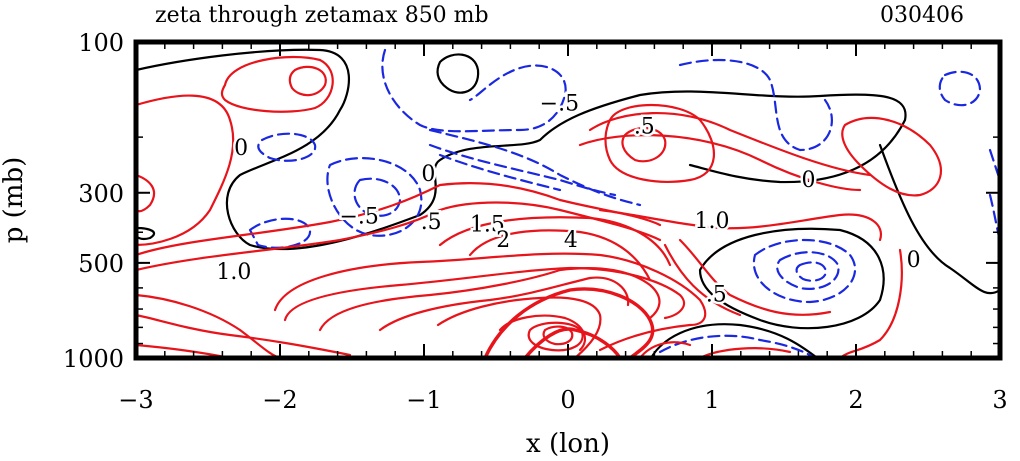 This screenshot has width=1020, height=461. What do you see at coordinates (101, 264) in the screenshot?
I see `y-tick-label: 500` at bounding box center [101, 264].